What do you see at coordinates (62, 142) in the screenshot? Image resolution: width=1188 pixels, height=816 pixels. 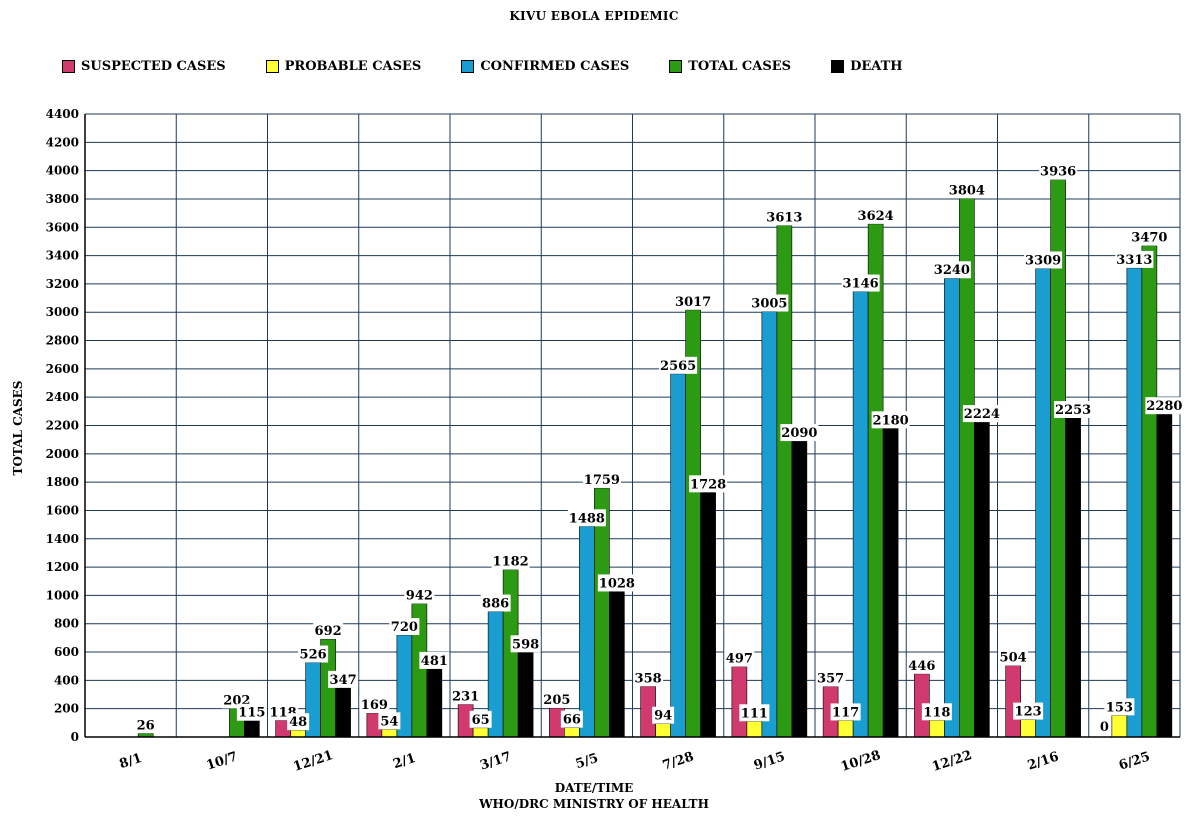 I see `y-tick-label: 4200` at bounding box center [62, 142].